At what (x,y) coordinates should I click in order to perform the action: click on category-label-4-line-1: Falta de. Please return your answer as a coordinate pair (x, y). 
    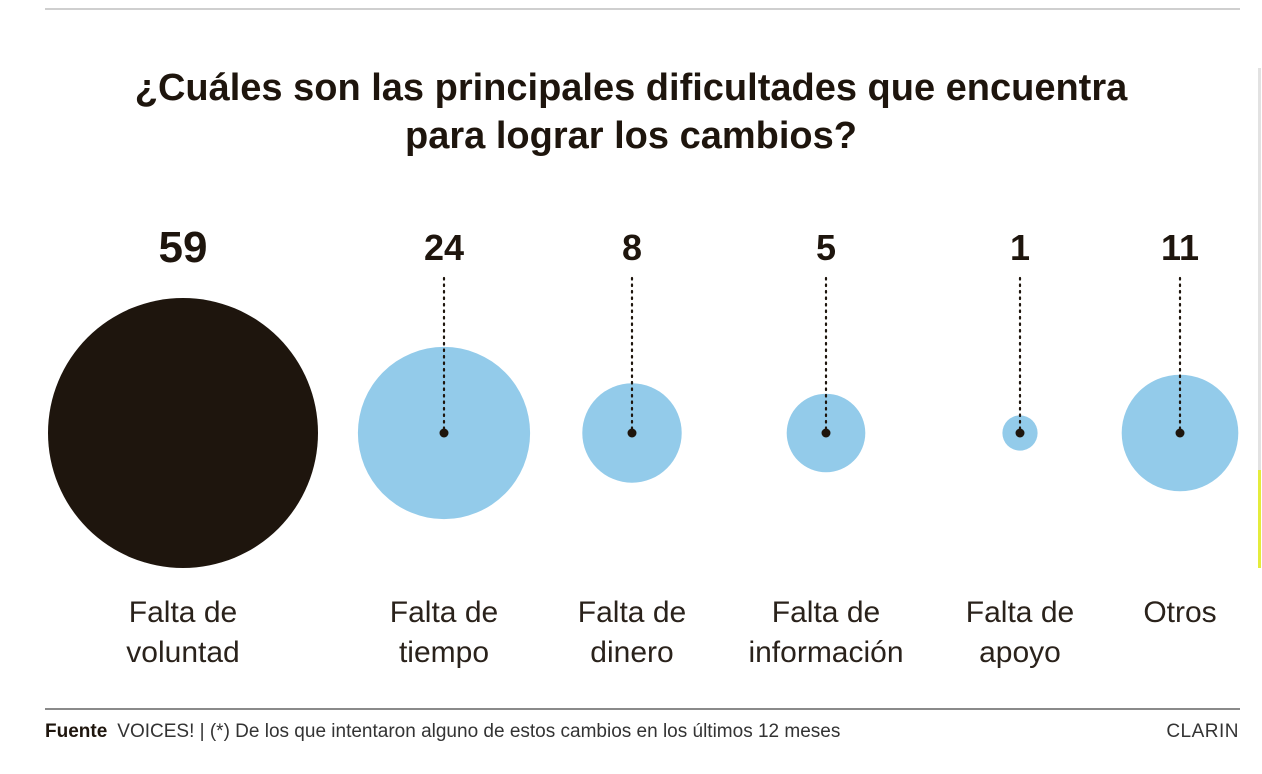
    Looking at the image, I should click on (1020, 612).